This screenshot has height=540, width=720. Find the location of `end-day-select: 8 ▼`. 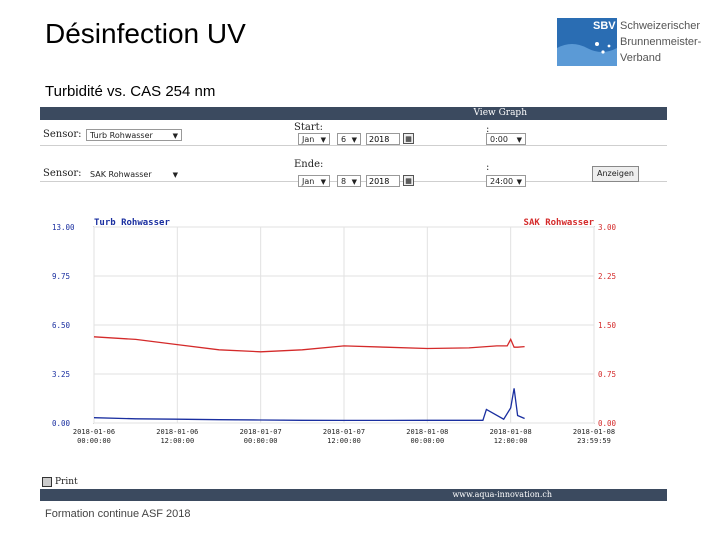

end-day-select: 8 ▼ is located at coordinates (349, 181).